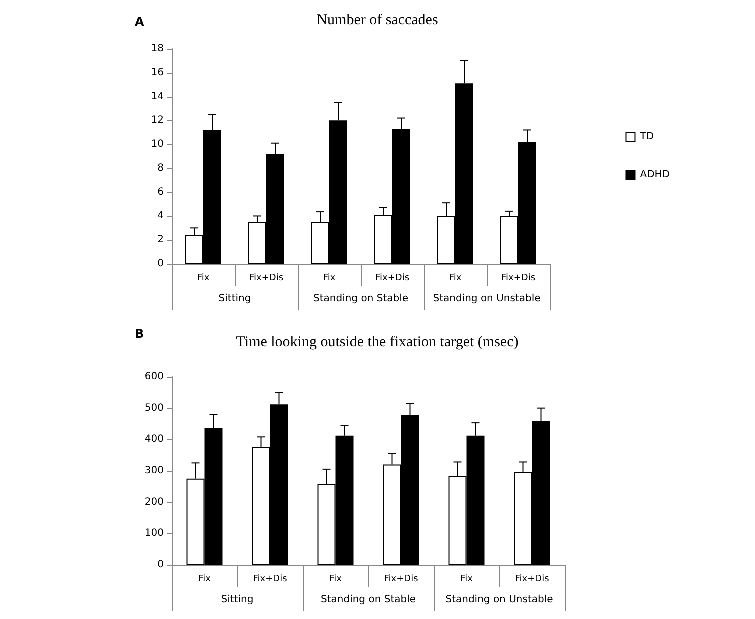 This screenshot has height=619, width=755. What do you see at coordinates (154, 440) in the screenshot?
I see `y-tick-label: 400` at bounding box center [154, 440].